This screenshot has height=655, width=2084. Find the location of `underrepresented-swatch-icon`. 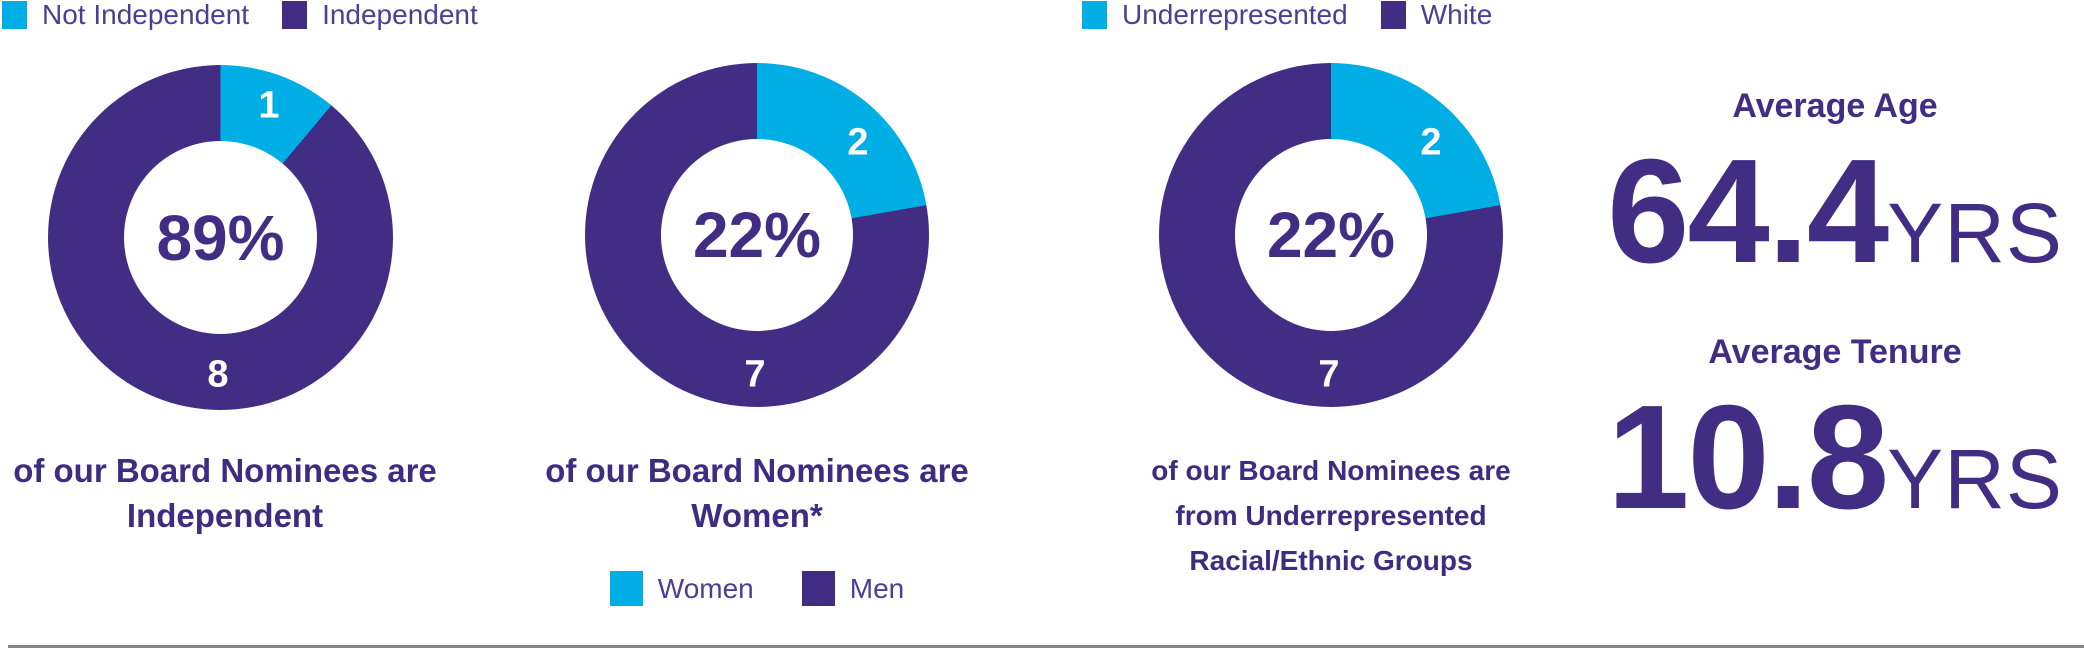

underrepresented-swatch-icon is located at coordinates (1094, 15).